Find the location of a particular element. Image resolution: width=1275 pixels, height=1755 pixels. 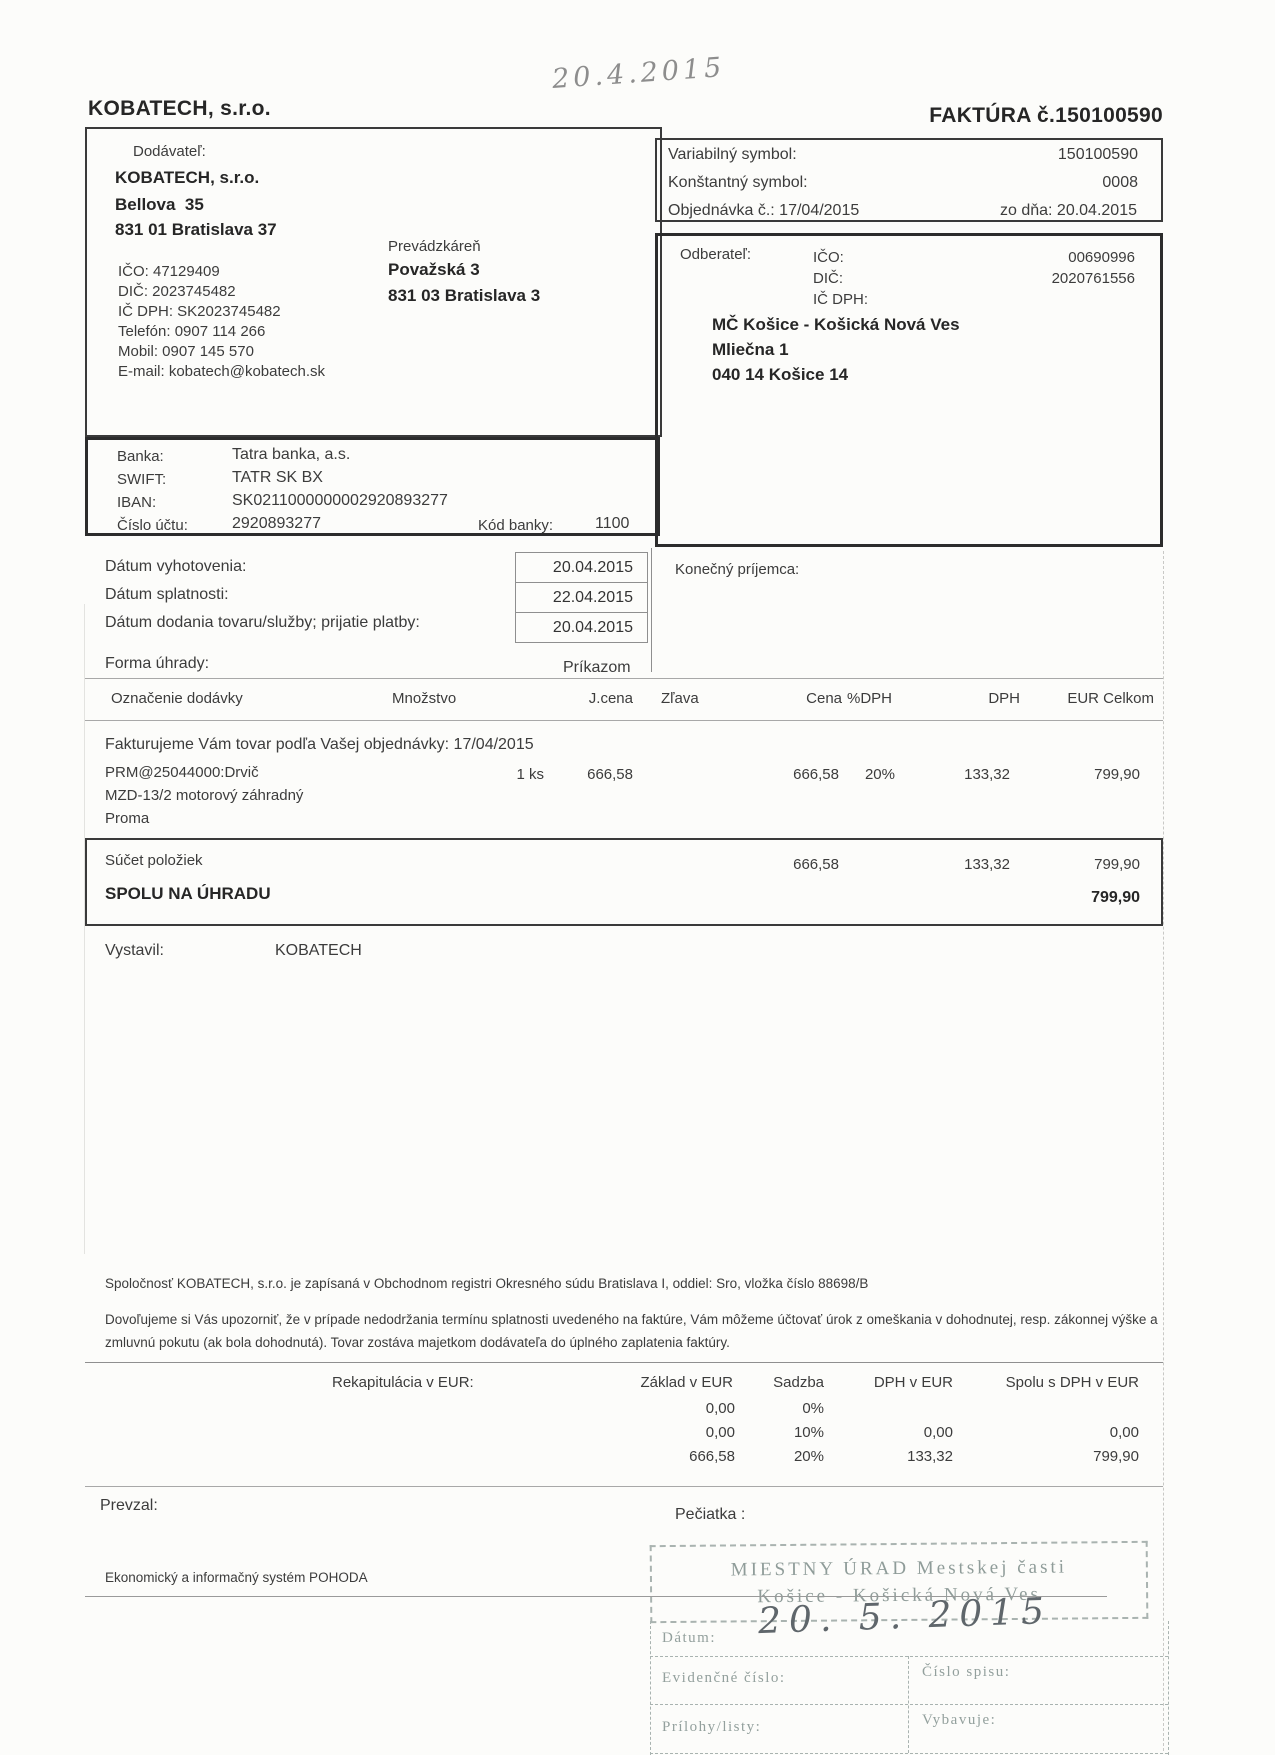

sum-vat: 133,32 is located at coordinates (987, 864).